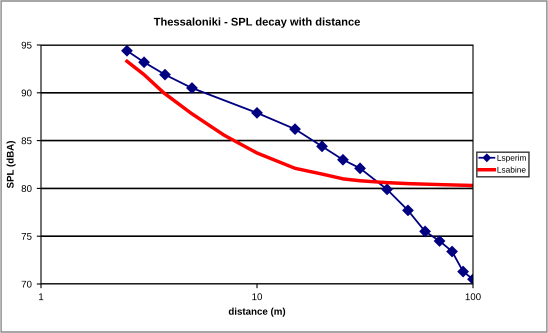  Describe the element at coordinates (11, 164) in the screenshot. I see `y-axis-title: SPL (dBA)` at that location.